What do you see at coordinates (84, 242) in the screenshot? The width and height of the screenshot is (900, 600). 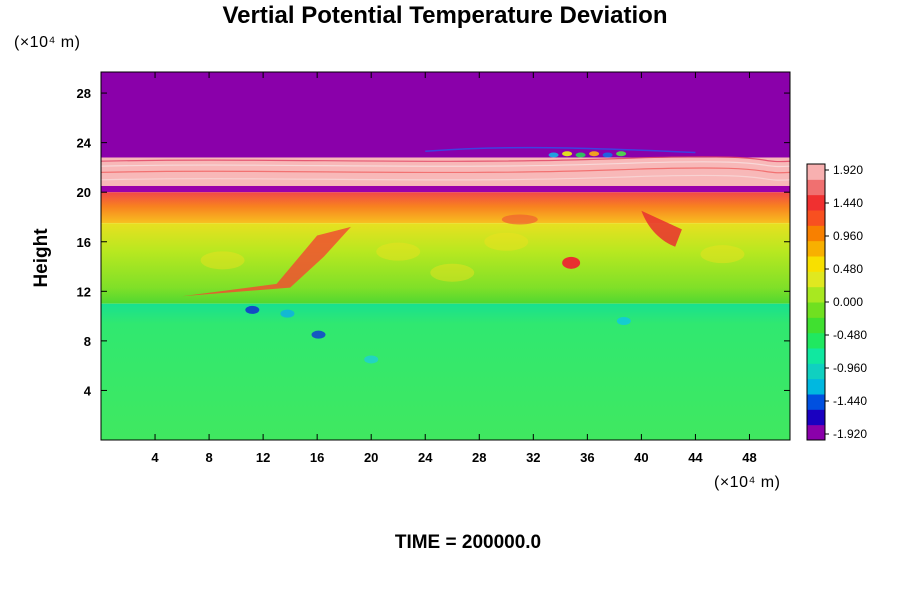 I see `y-tick-label: 16` at bounding box center [84, 242].